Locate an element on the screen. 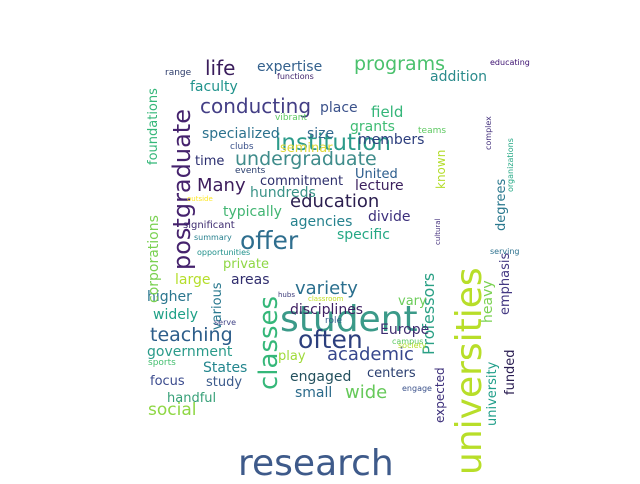 This screenshot has width=640, height=484. word-sports: sports is located at coordinates (162, 363).